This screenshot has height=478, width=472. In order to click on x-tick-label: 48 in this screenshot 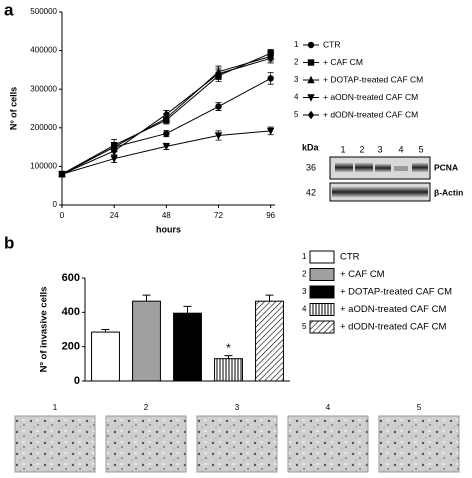, I will do `click(166, 215)`.